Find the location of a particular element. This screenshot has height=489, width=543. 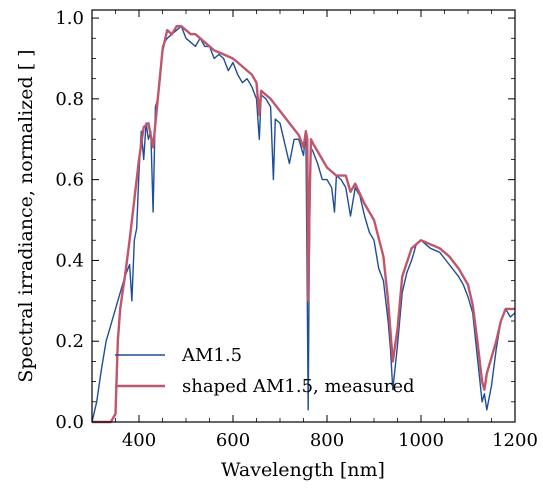

x-tick-label: 400 is located at coordinates (139, 440).